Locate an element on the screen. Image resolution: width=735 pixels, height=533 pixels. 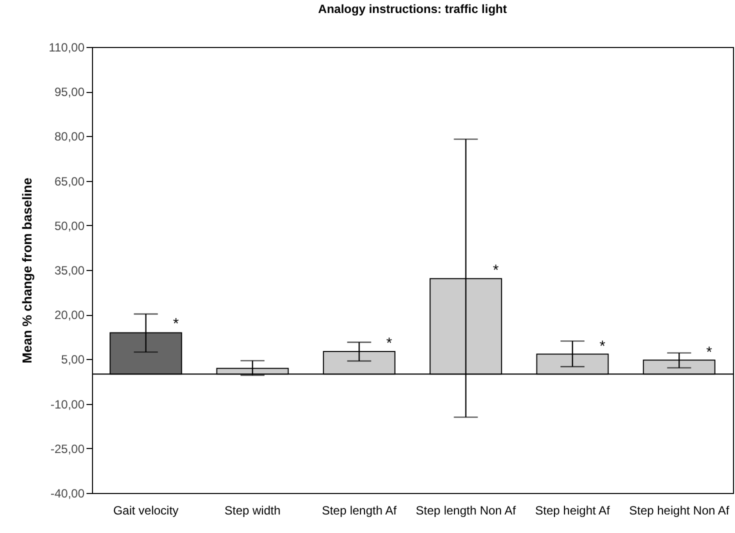
y-tick-label: 20,00 is located at coordinates (69, 315).